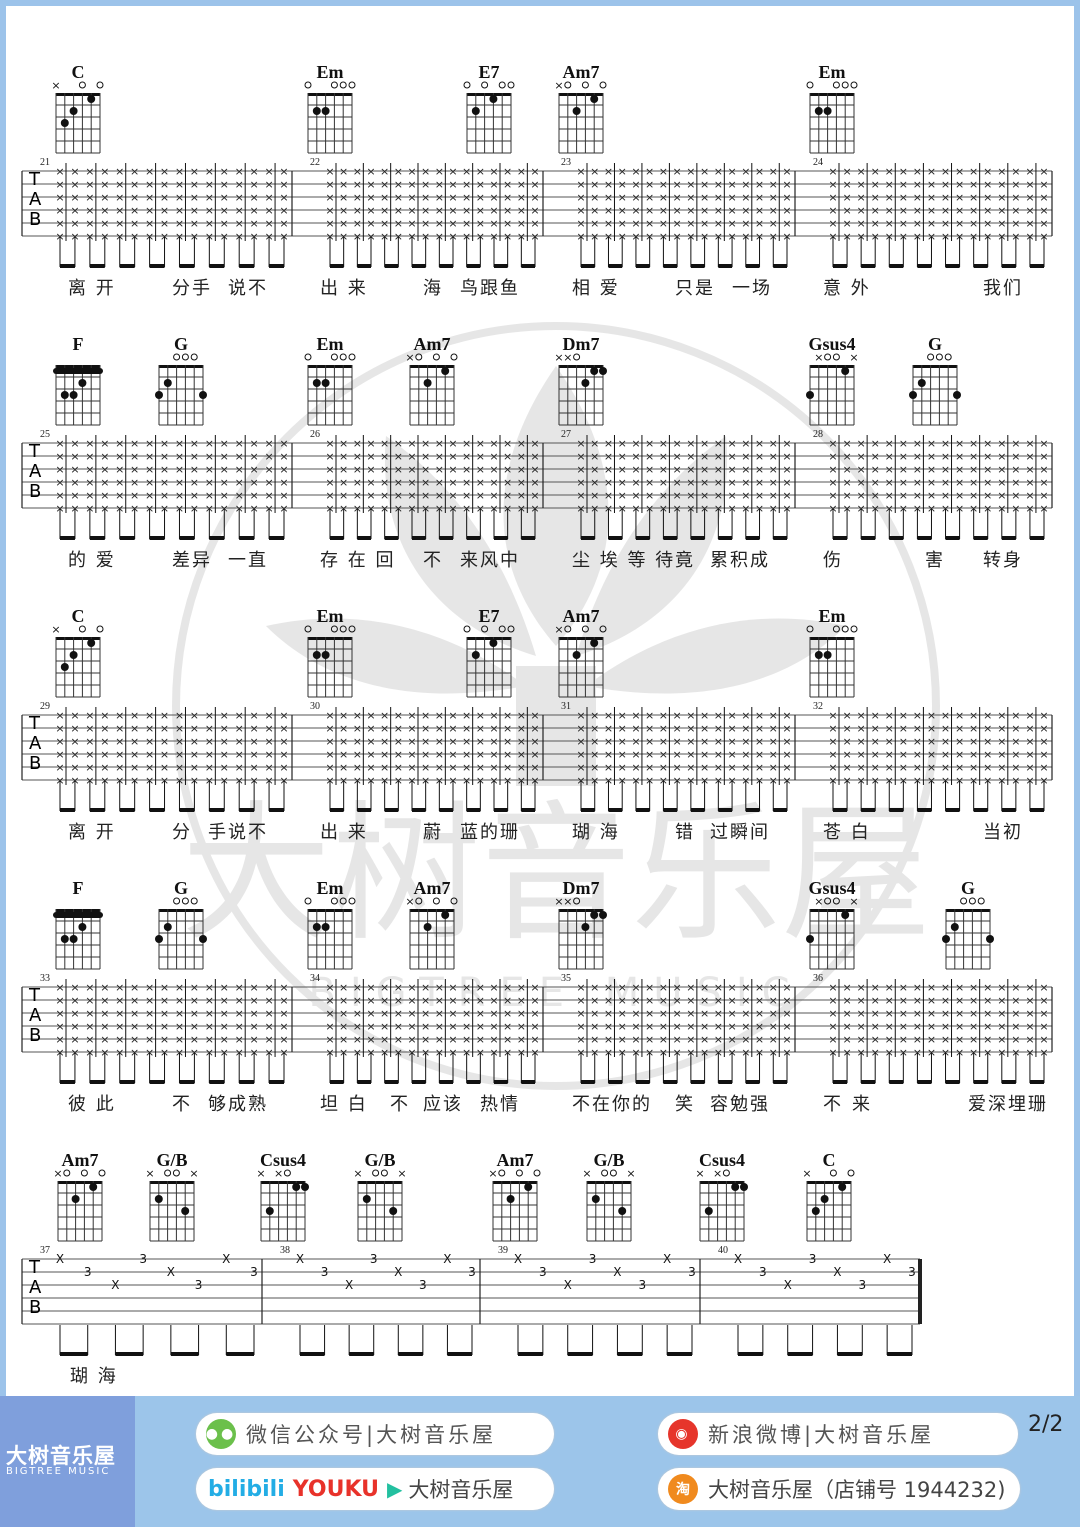 The image size is (1080, 1527). Describe the element at coordinates (375, 1434) in the screenshot. I see `wechat-link: ●● 微信公众号|大树音乐屋` at that location.